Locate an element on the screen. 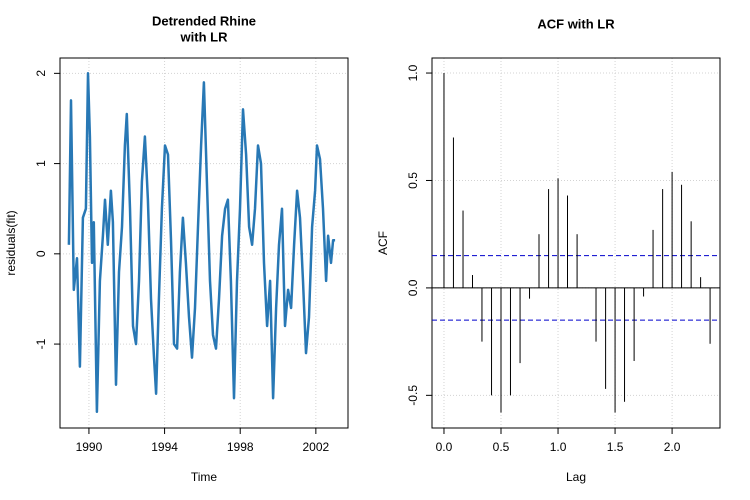 This screenshot has width=750, height=500. x-tick-label: 2002 is located at coordinates (316, 447).